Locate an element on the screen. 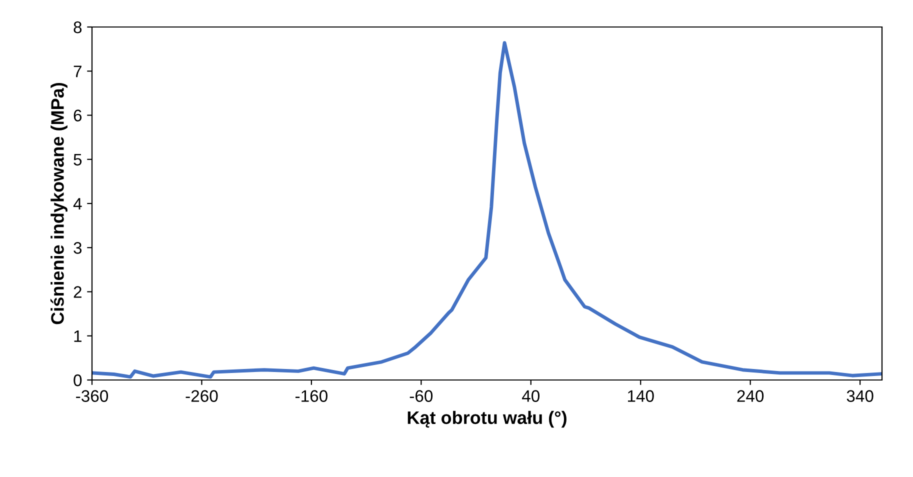 The image size is (913, 477). y-tick-label: 4 is located at coordinates (77, 204).